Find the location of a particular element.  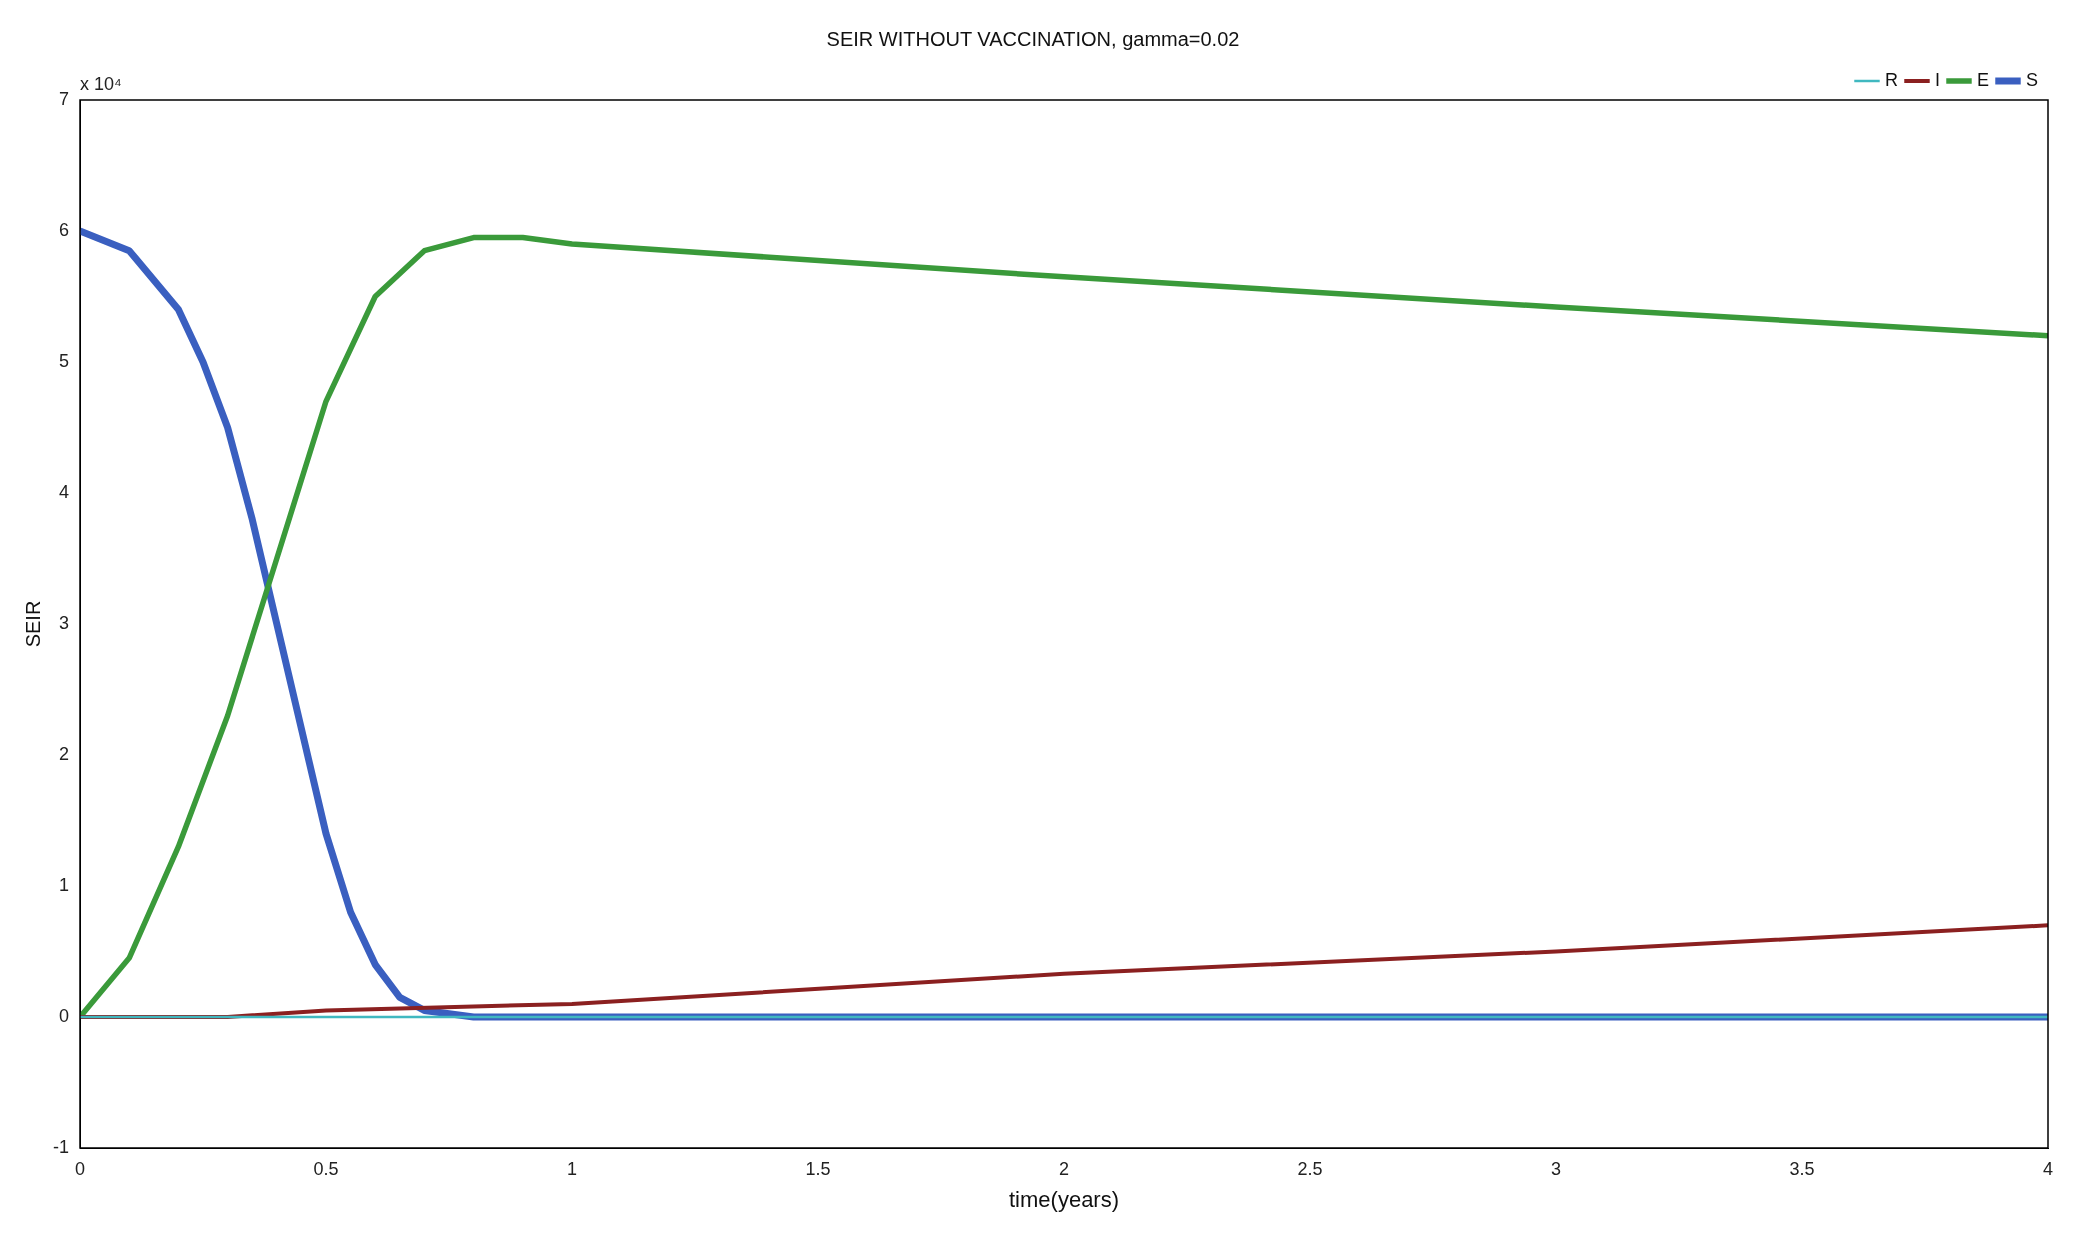

legend-label: S is located at coordinates (2032, 79).